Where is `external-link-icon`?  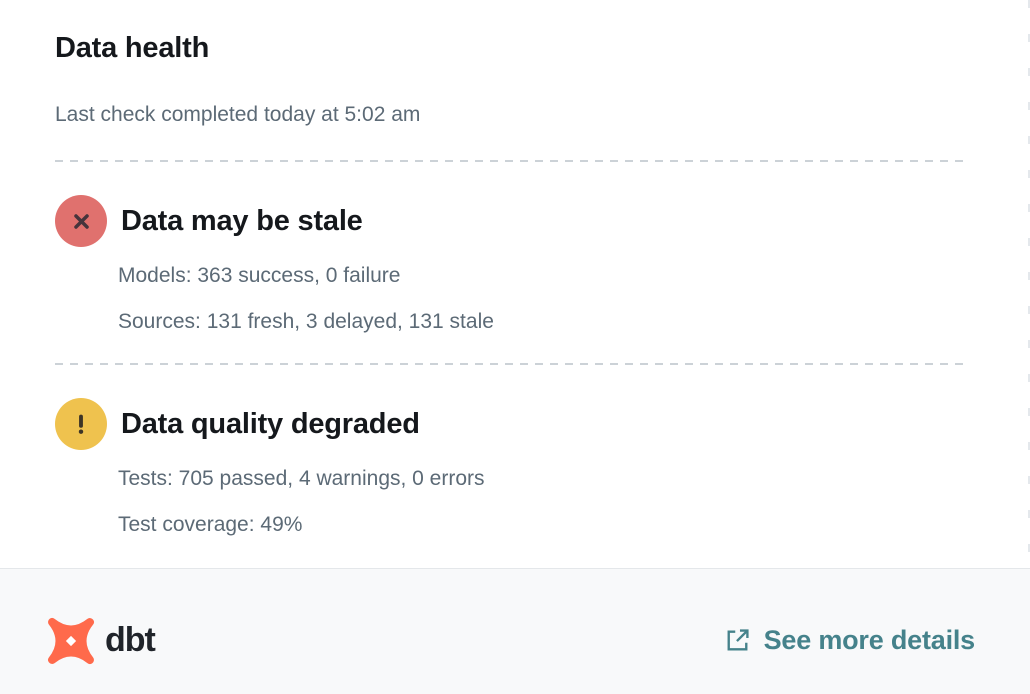
external-link-icon is located at coordinates (738, 640).